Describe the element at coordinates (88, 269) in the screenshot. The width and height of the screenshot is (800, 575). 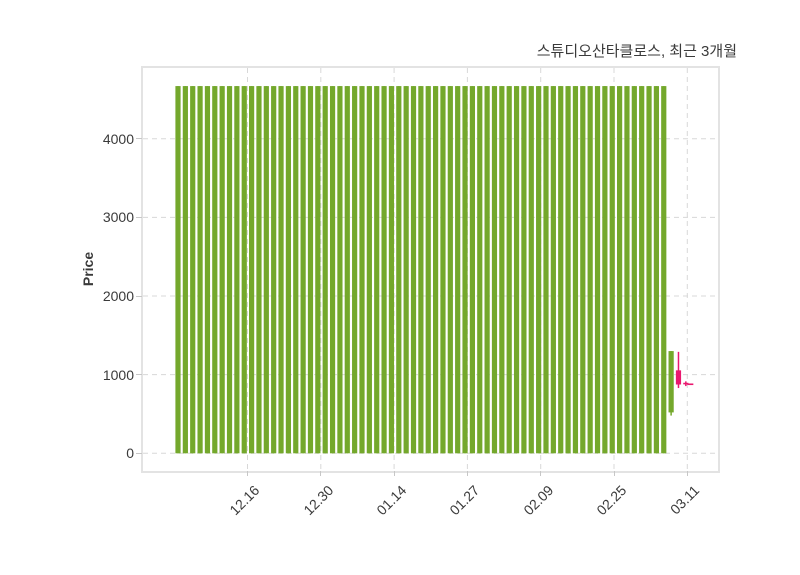
I see `y-axis-title: Price` at that location.